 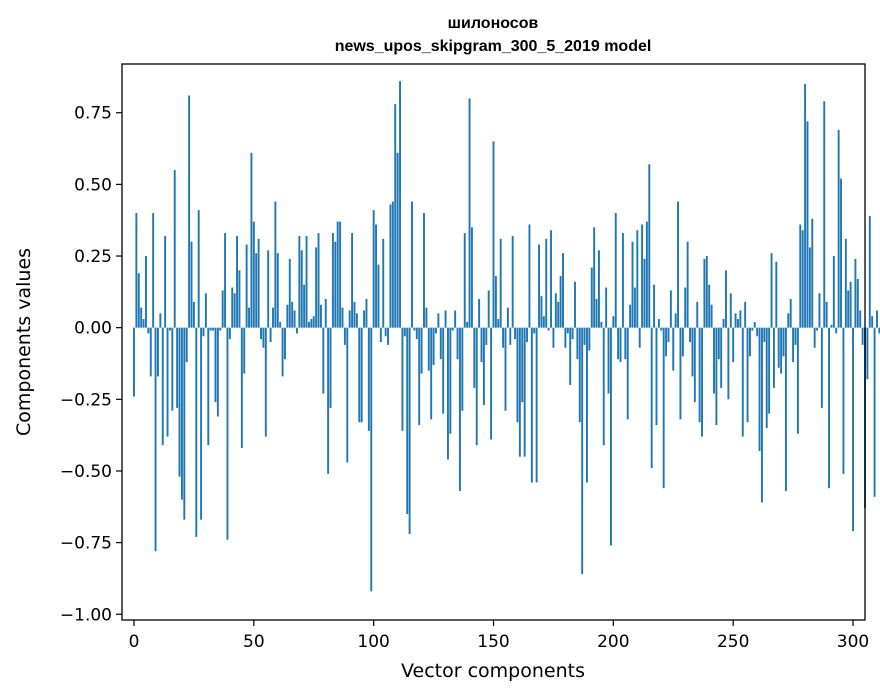 What do you see at coordinates (86, 615) in the screenshot?
I see `y-tick-label: −1.00` at bounding box center [86, 615].